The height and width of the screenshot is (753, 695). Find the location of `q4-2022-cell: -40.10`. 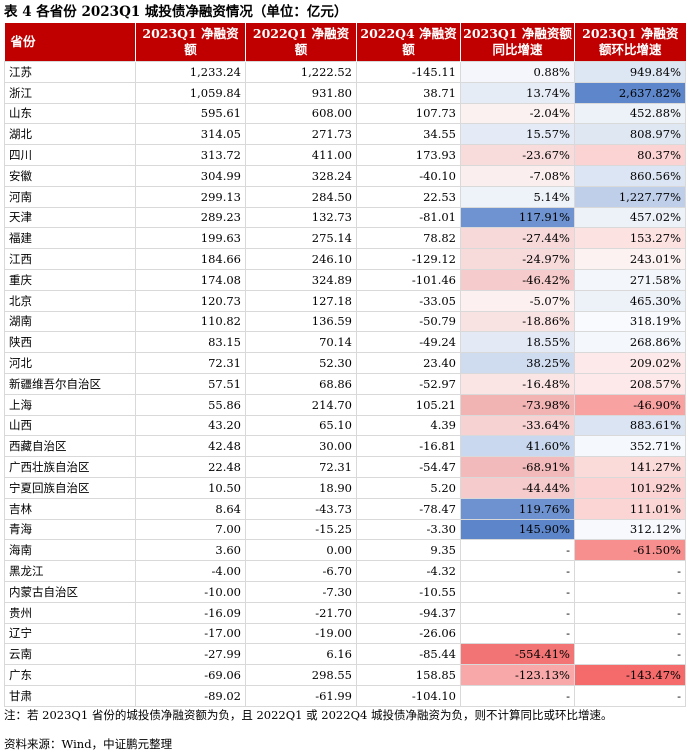

q4-2022-cell: -40.10 is located at coordinates (408, 175).